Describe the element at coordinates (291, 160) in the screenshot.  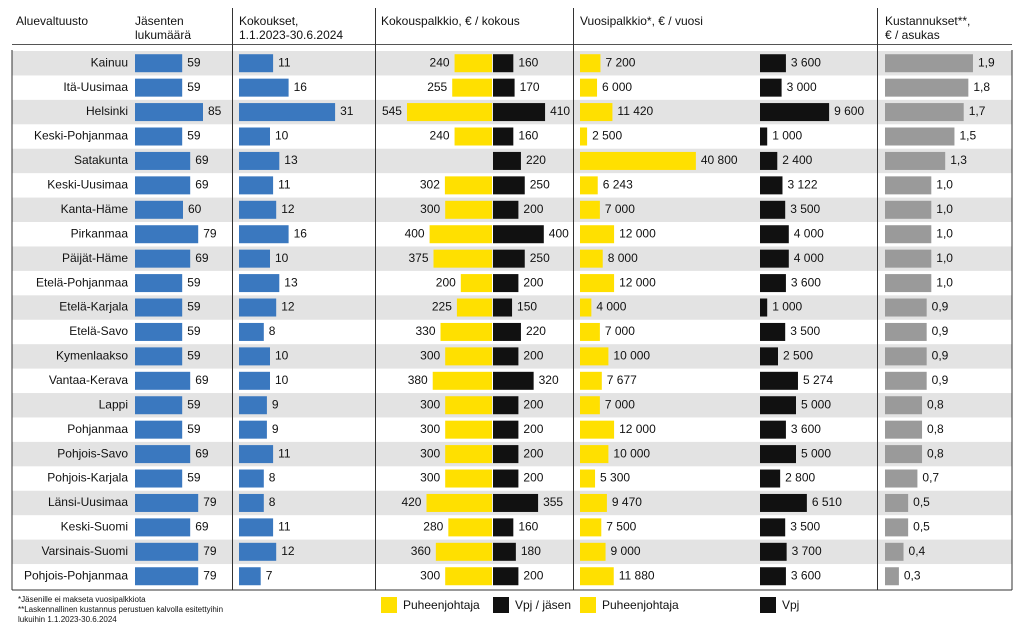
I see `value-label: 13` at that location.